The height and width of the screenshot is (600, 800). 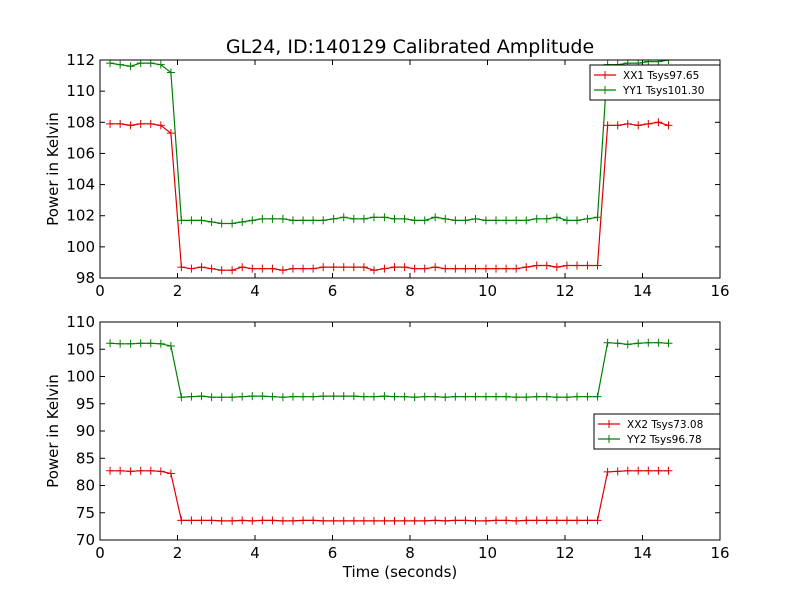 I want to click on y-tick-label: 80, so click(x=85, y=486).